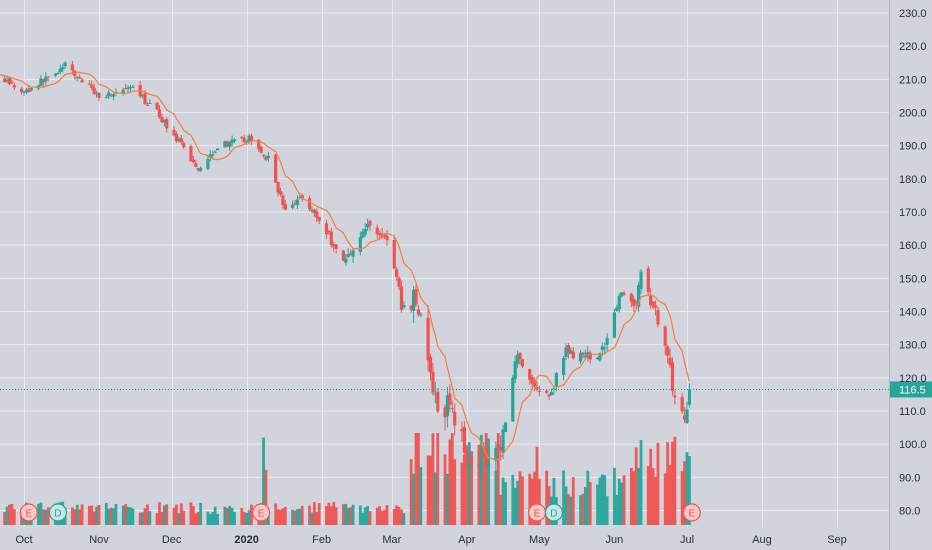 This screenshot has width=932, height=550. I want to click on price-tick-label: 180.0, so click(913, 180).